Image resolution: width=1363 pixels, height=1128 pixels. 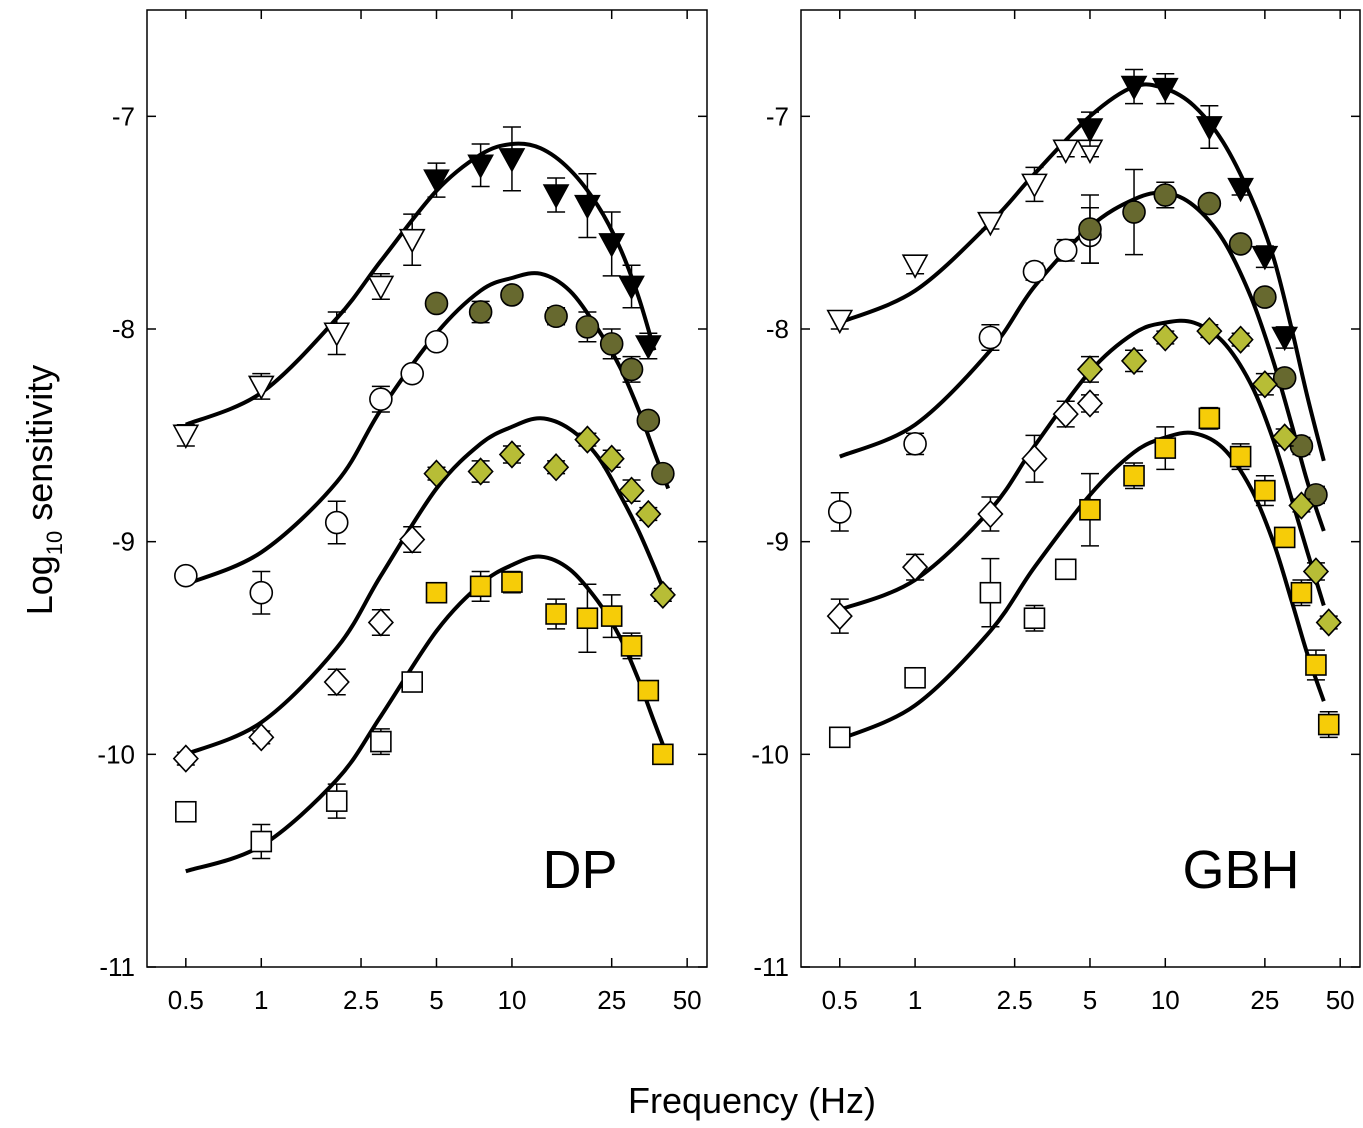 I want to click on x-tick-label: 0.5, so click(x=840, y=1000).